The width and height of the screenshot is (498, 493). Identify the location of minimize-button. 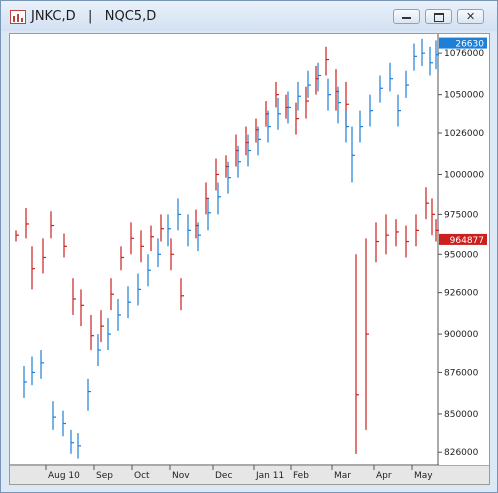
(406, 16).